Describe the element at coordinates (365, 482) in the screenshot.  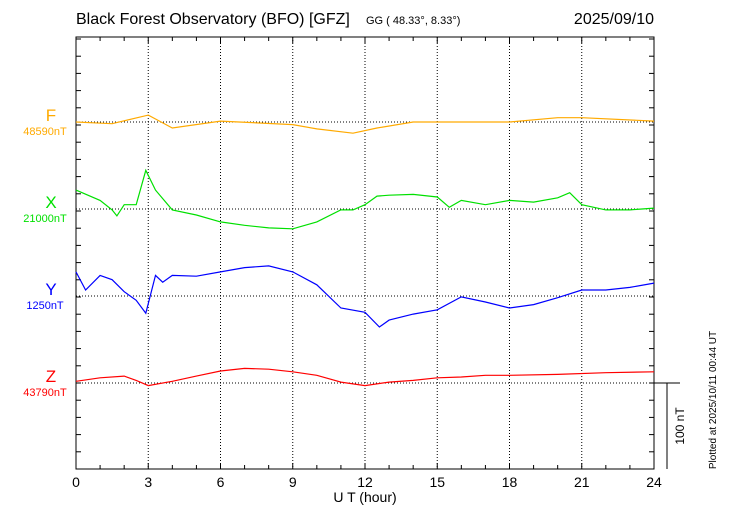
I see `x-tick-label: 12` at that location.